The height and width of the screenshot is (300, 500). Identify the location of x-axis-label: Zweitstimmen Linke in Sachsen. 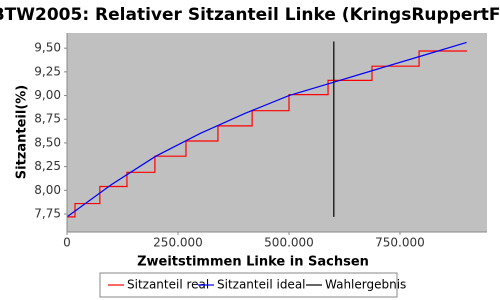
(253, 262).